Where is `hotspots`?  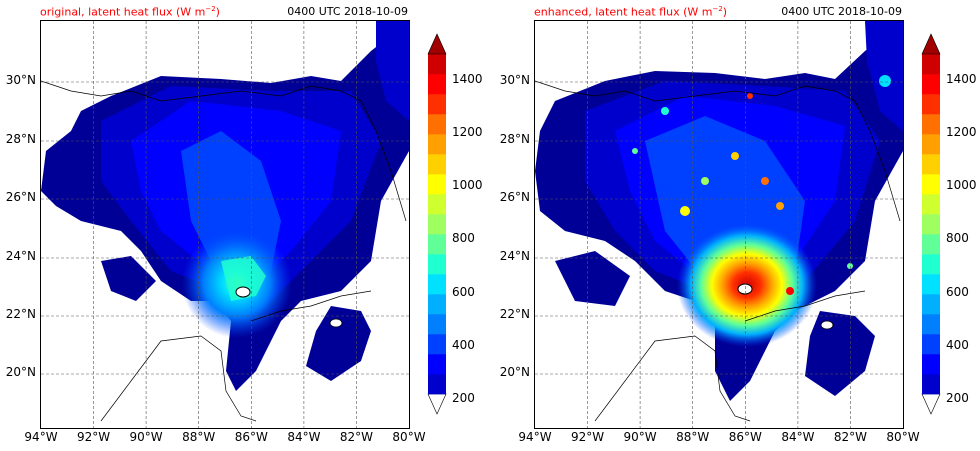 hotspots is located at coordinates (742, 194).